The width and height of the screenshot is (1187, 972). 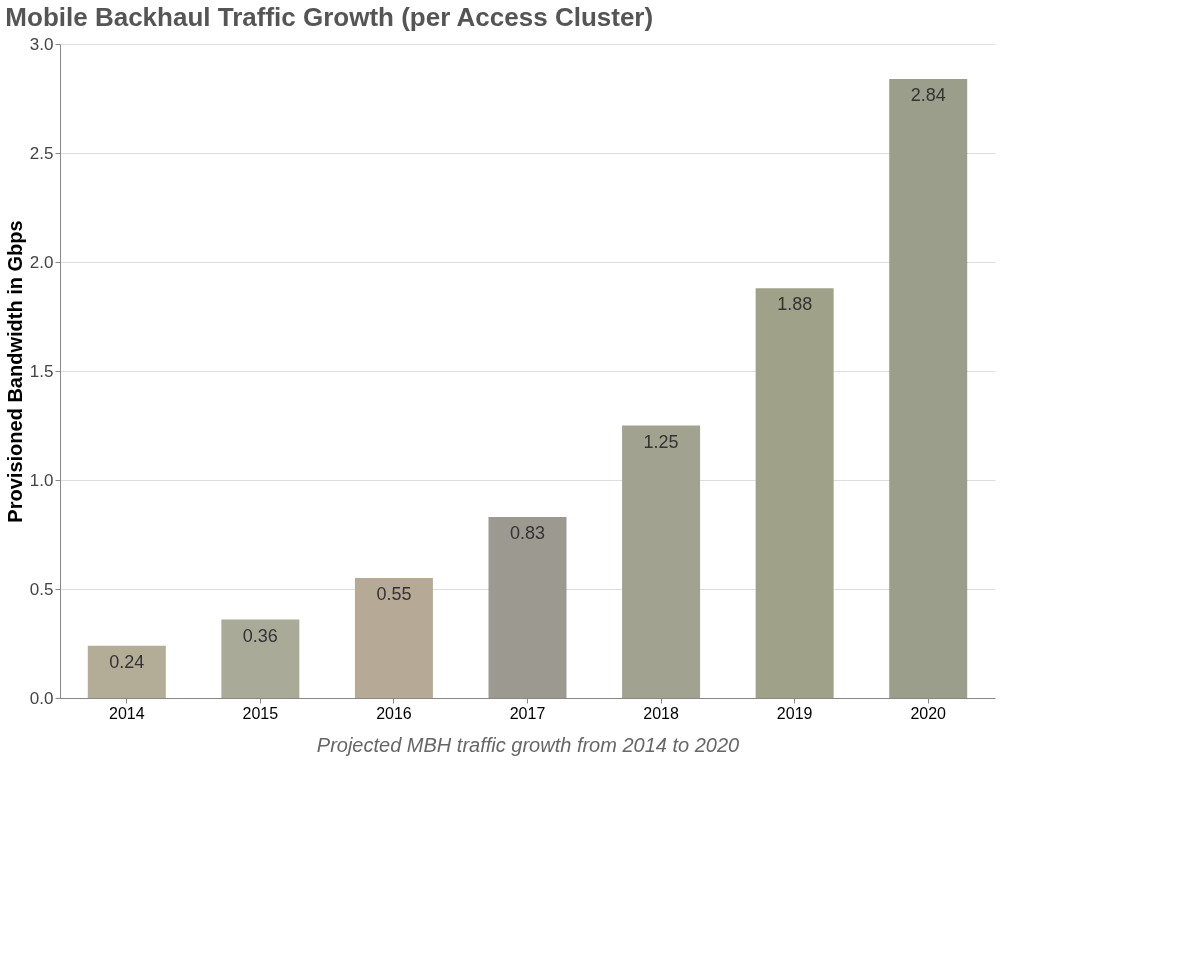 I want to click on data-label: 0.83, so click(x=527, y=533).